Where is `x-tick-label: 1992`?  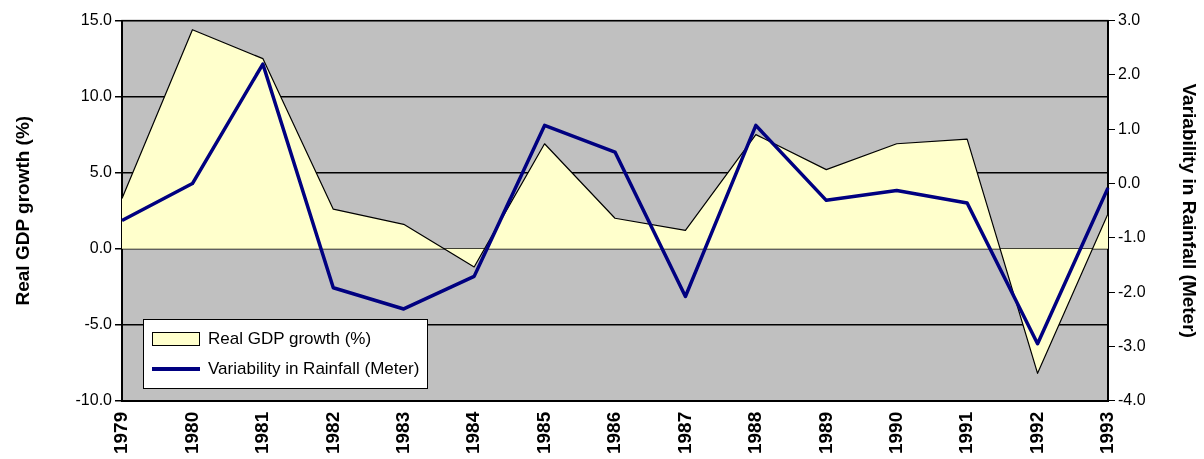 x-tick-label: 1992 is located at coordinates (1036, 433).